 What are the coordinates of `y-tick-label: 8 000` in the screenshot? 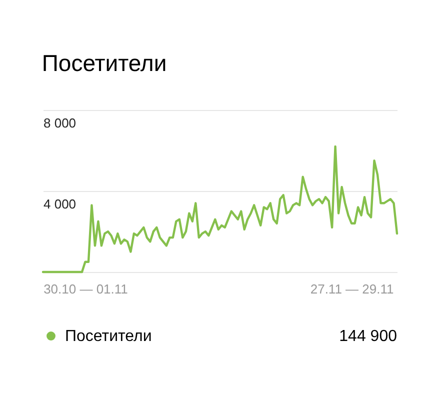 It's located at (60, 123).